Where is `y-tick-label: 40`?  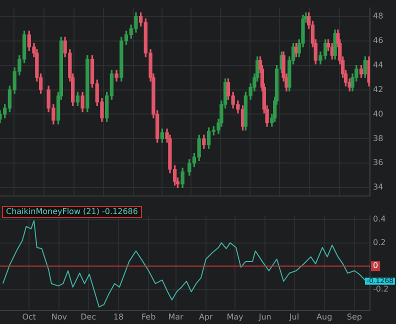 y-tick-label: 40 is located at coordinates (378, 113).